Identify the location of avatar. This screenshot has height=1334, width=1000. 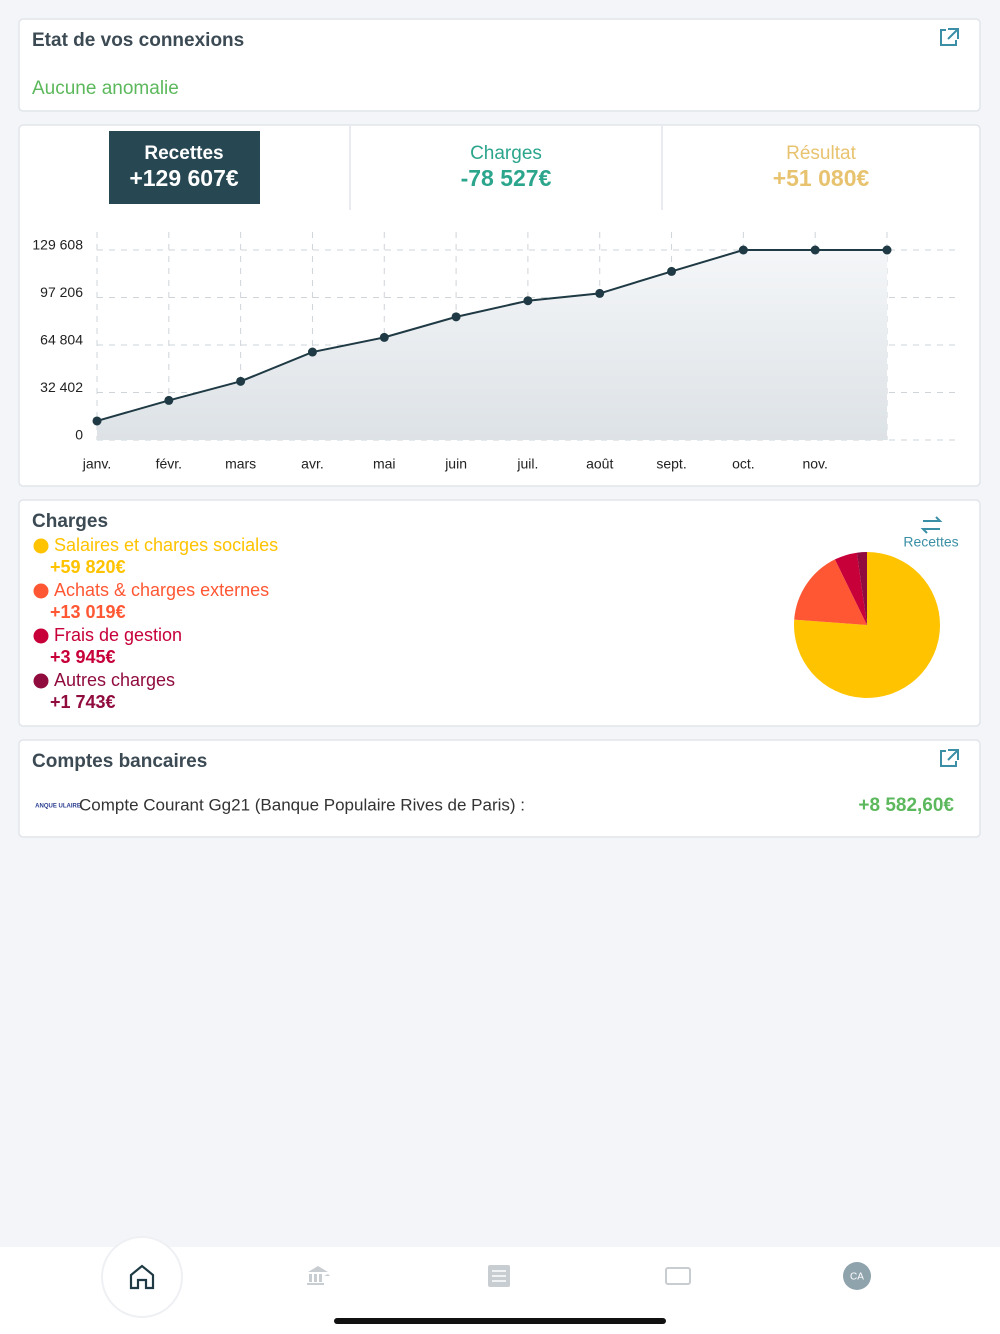
(857, 1276).